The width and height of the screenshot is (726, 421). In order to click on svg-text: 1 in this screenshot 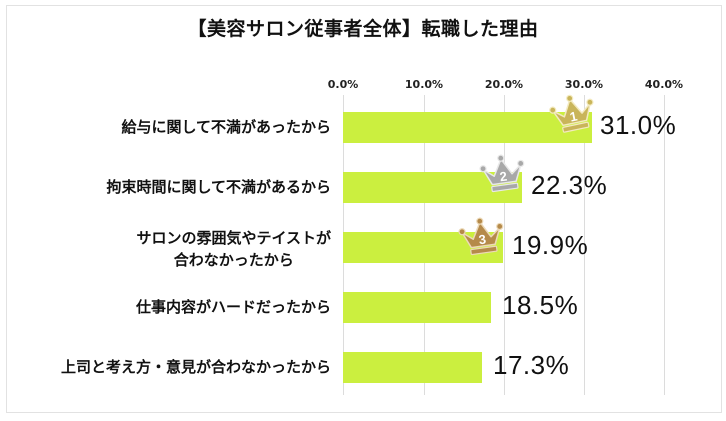, I will do `click(573, 116)`.